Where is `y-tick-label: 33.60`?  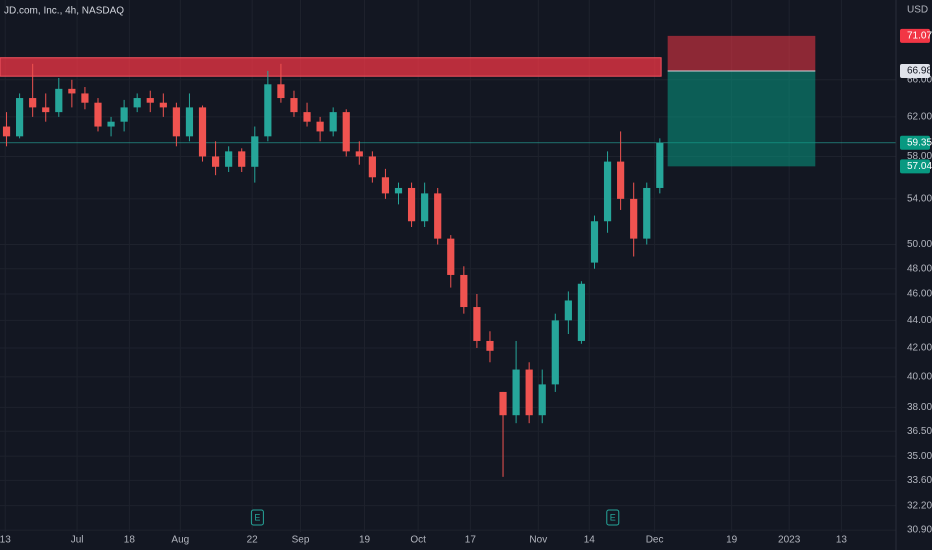 y-tick-label: 33.60 is located at coordinates (919, 480).